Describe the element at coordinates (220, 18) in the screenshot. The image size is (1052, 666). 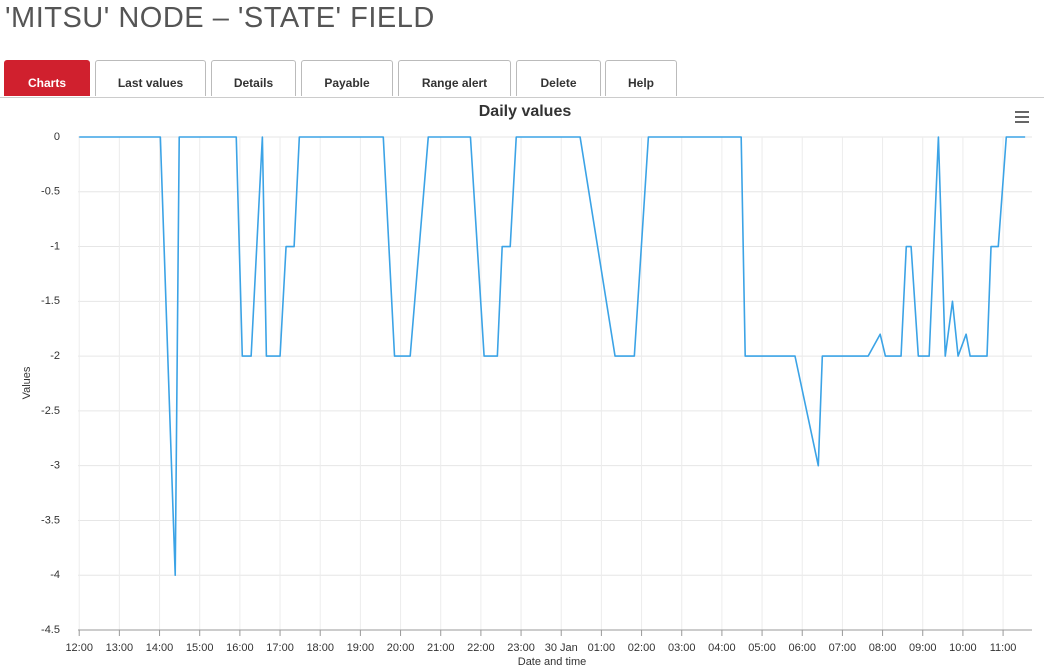
I see `page-title: 'MITSU' NODE – 'STATE' FIELD` at that location.